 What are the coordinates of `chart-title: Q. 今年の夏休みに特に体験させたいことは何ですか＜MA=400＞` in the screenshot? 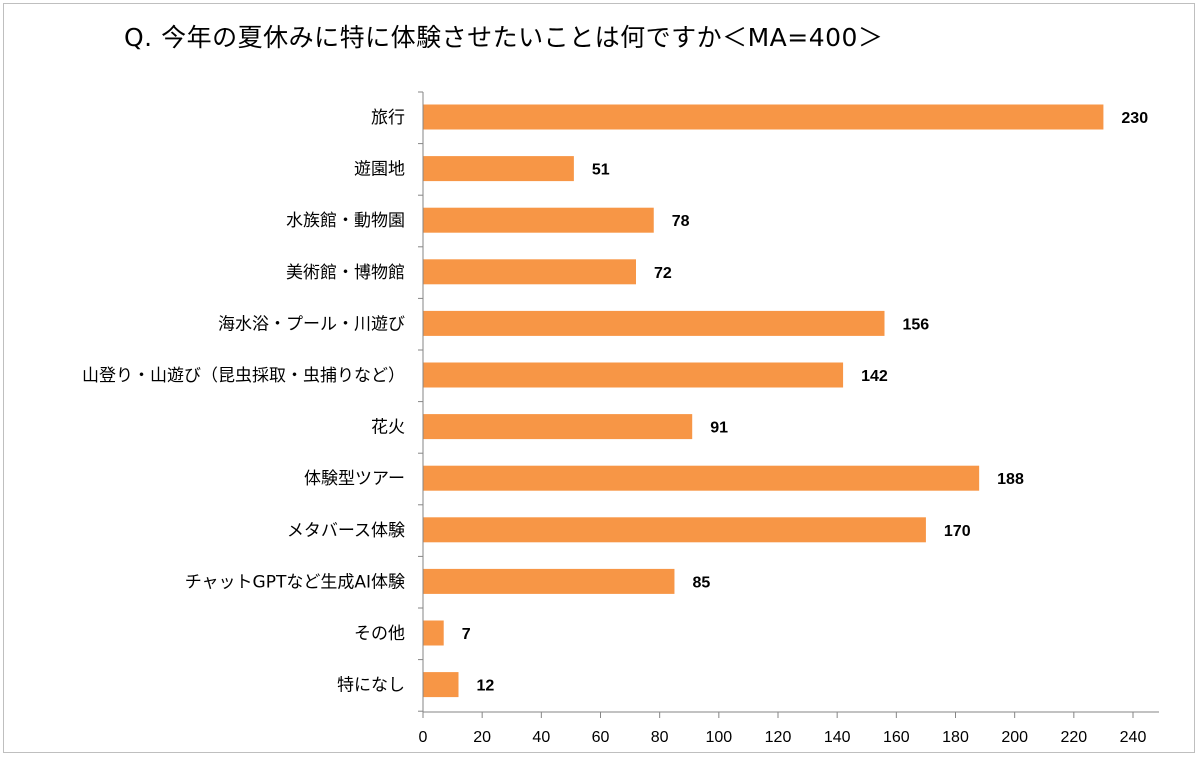 It's located at (504, 37).